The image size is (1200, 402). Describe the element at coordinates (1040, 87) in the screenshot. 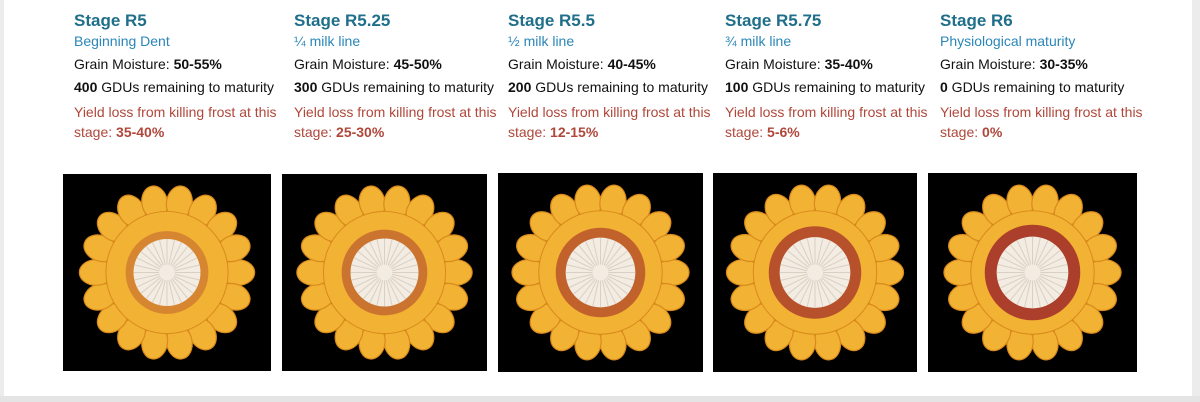

I see `gdu-remaining: 0 GDUs remaining to maturity` at that location.